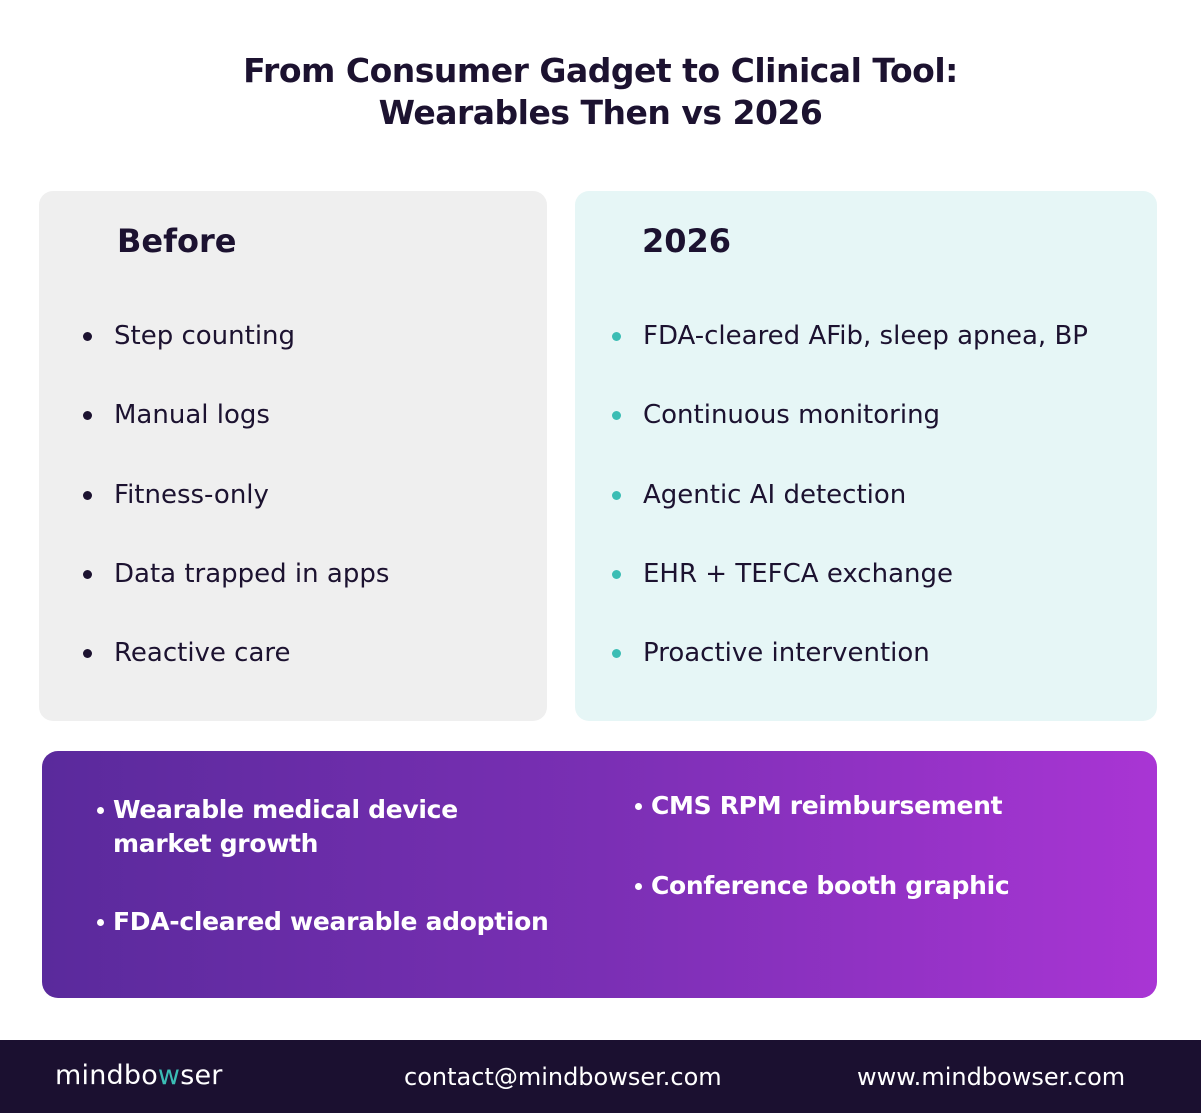 This screenshot has height=1113, width=1201. Describe the element at coordinates (850, 672) in the screenshot. I see `list-item: Proactive intervention` at that location.